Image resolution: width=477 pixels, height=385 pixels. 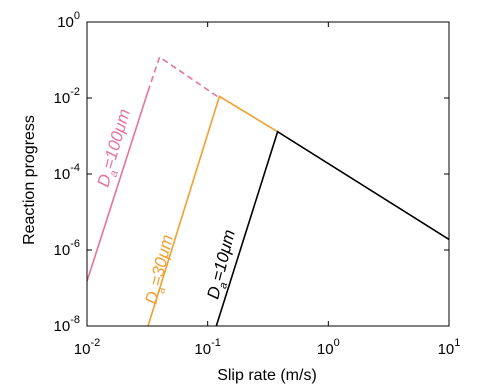 What do you see at coordinates (87, 347) in the screenshot?
I see `x-tick-label-0: 10⁻²` at bounding box center [87, 347].